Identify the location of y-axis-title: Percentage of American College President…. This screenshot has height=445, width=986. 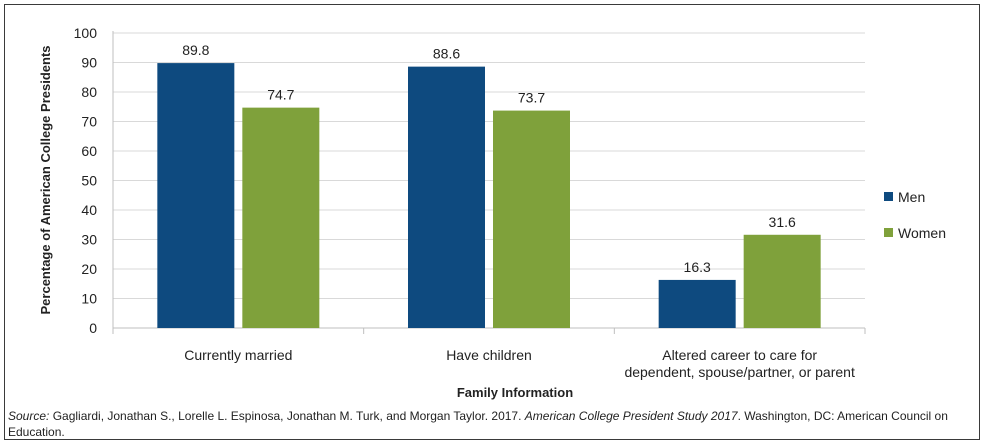
(45, 179).